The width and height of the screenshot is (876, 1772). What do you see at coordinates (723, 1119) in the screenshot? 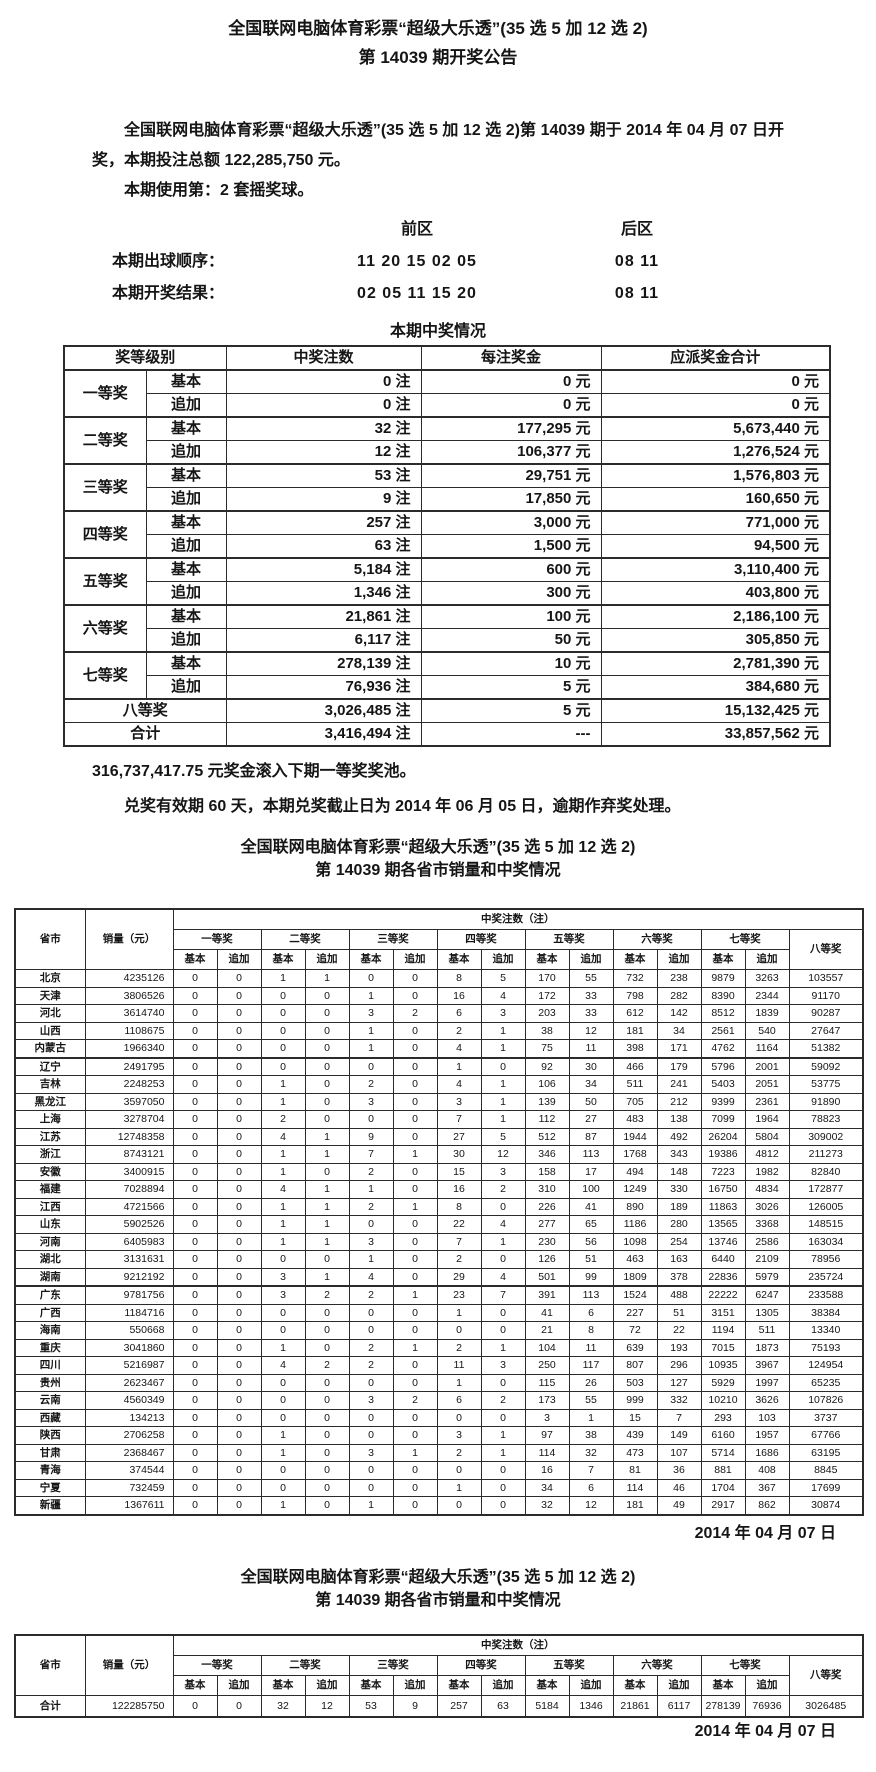
I see `count-cell: 7099` at bounding box center [723, 1119].